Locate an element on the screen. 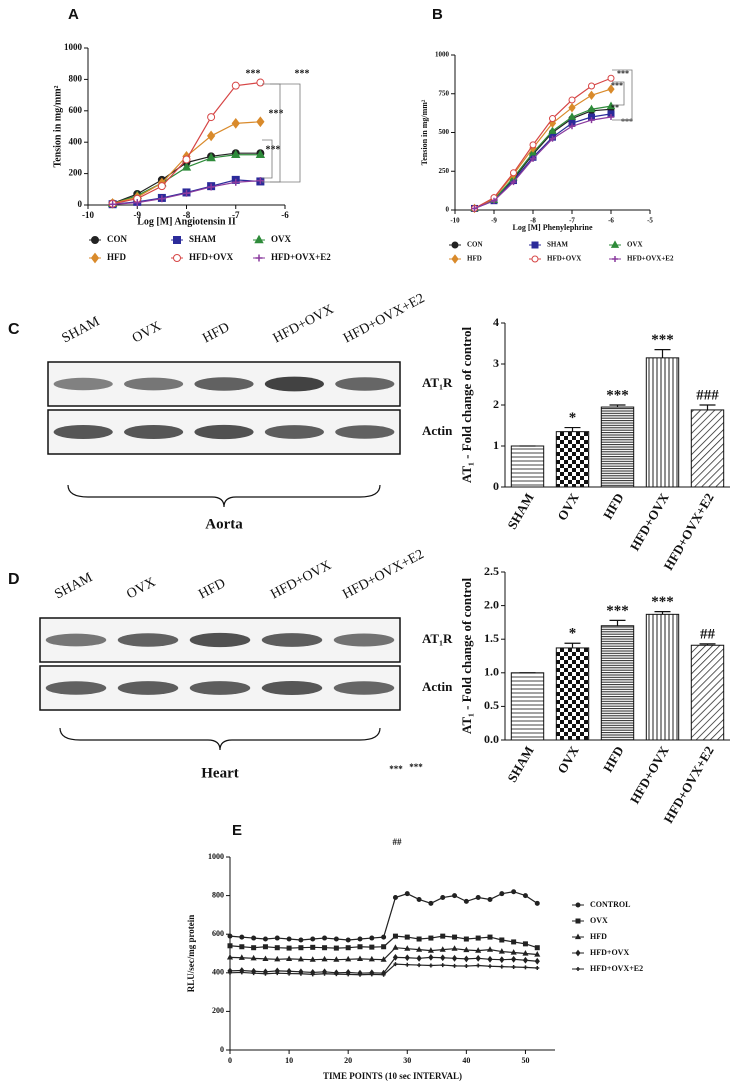 The height and width of the screenshot is (1086, 749). x-axis-label: Log [M] Angiotensin II is located at coordinates (186, 221).